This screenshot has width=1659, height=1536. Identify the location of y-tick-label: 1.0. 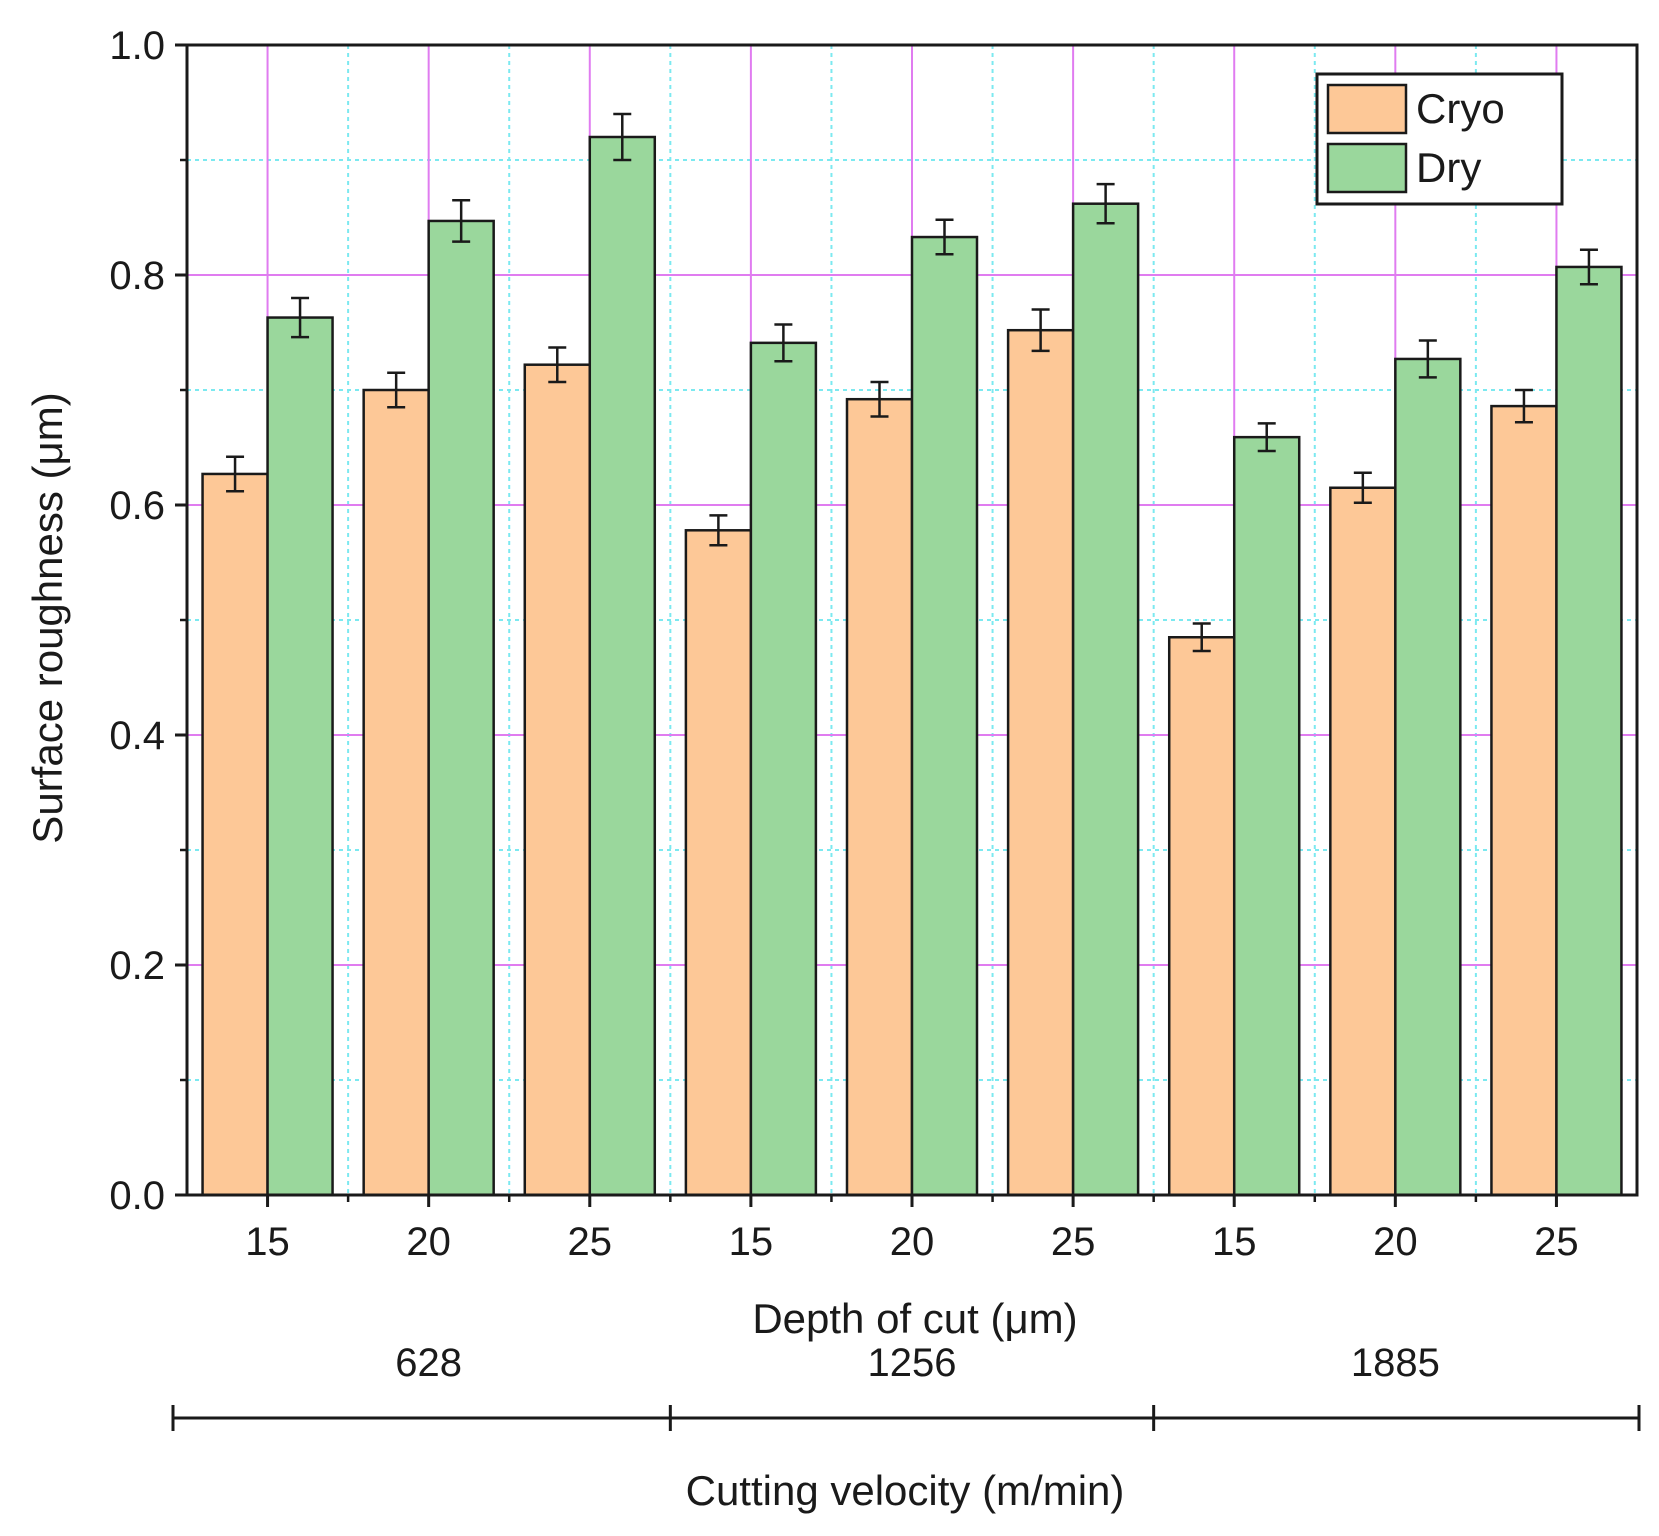
(137, 46).